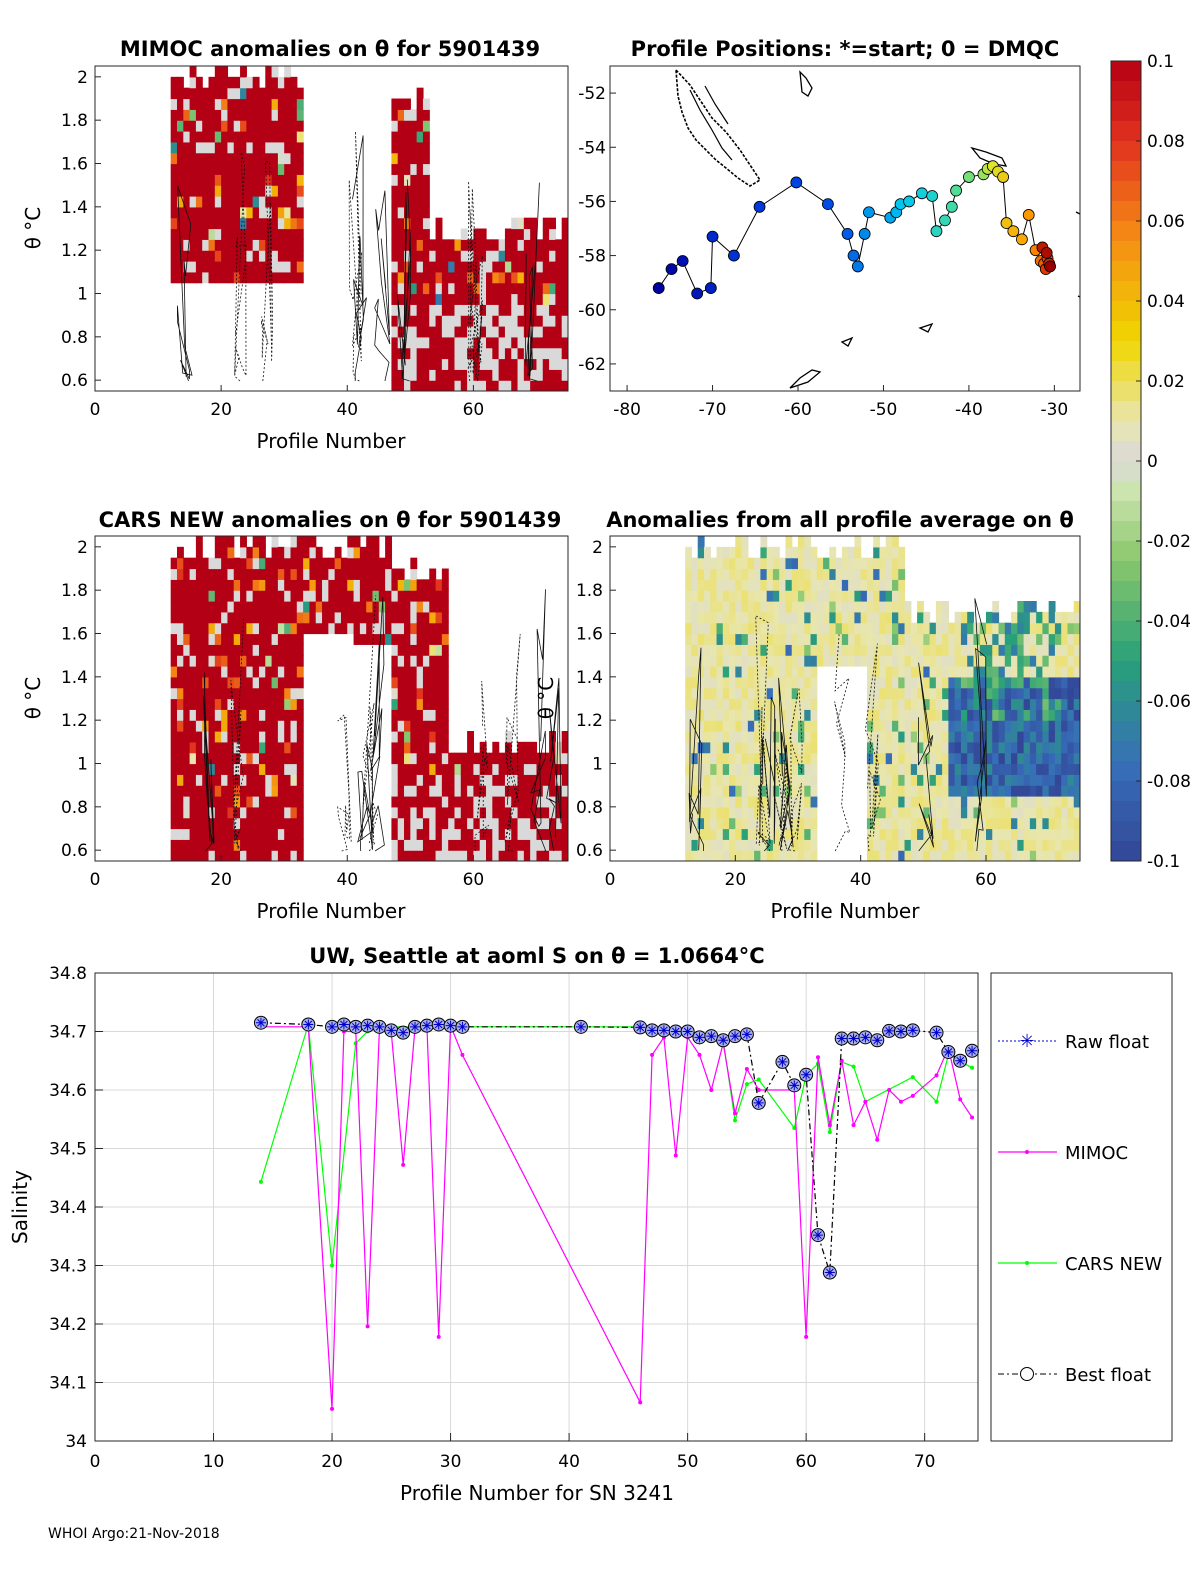 The height and width of the screenshot is (1575, 1200). What do you see at coordinates (861, 880) in the screenshot?
I see `x-tick-label: 40` at bounding box center [861, 880].